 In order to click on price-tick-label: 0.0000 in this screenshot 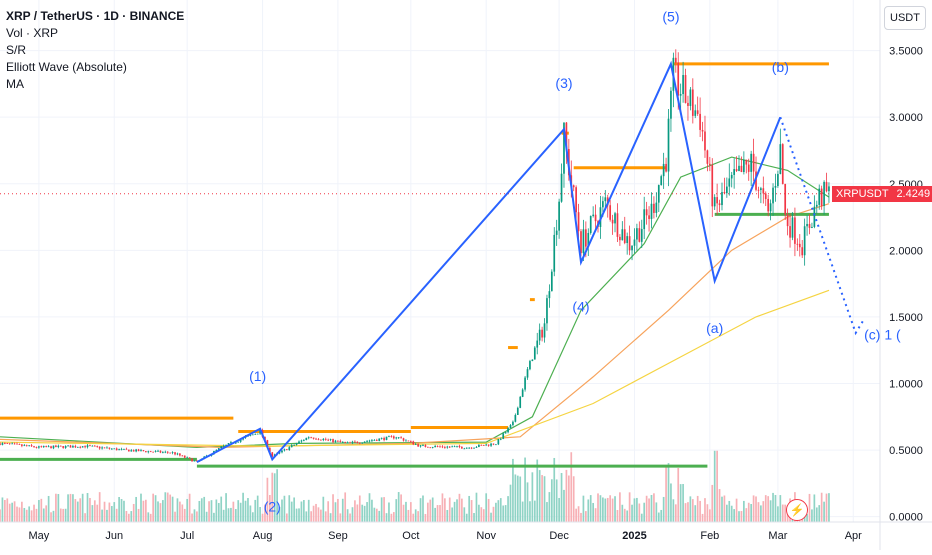, I will do `click(906, 518)`.